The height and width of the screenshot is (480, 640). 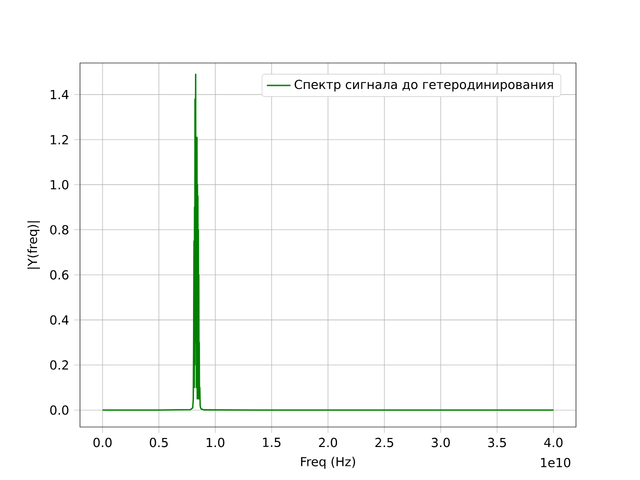 What do you see at coordinates (497, 443) in the screenshot?
I see `x-tick-label: 3.5` at bounding box center [497, 443].